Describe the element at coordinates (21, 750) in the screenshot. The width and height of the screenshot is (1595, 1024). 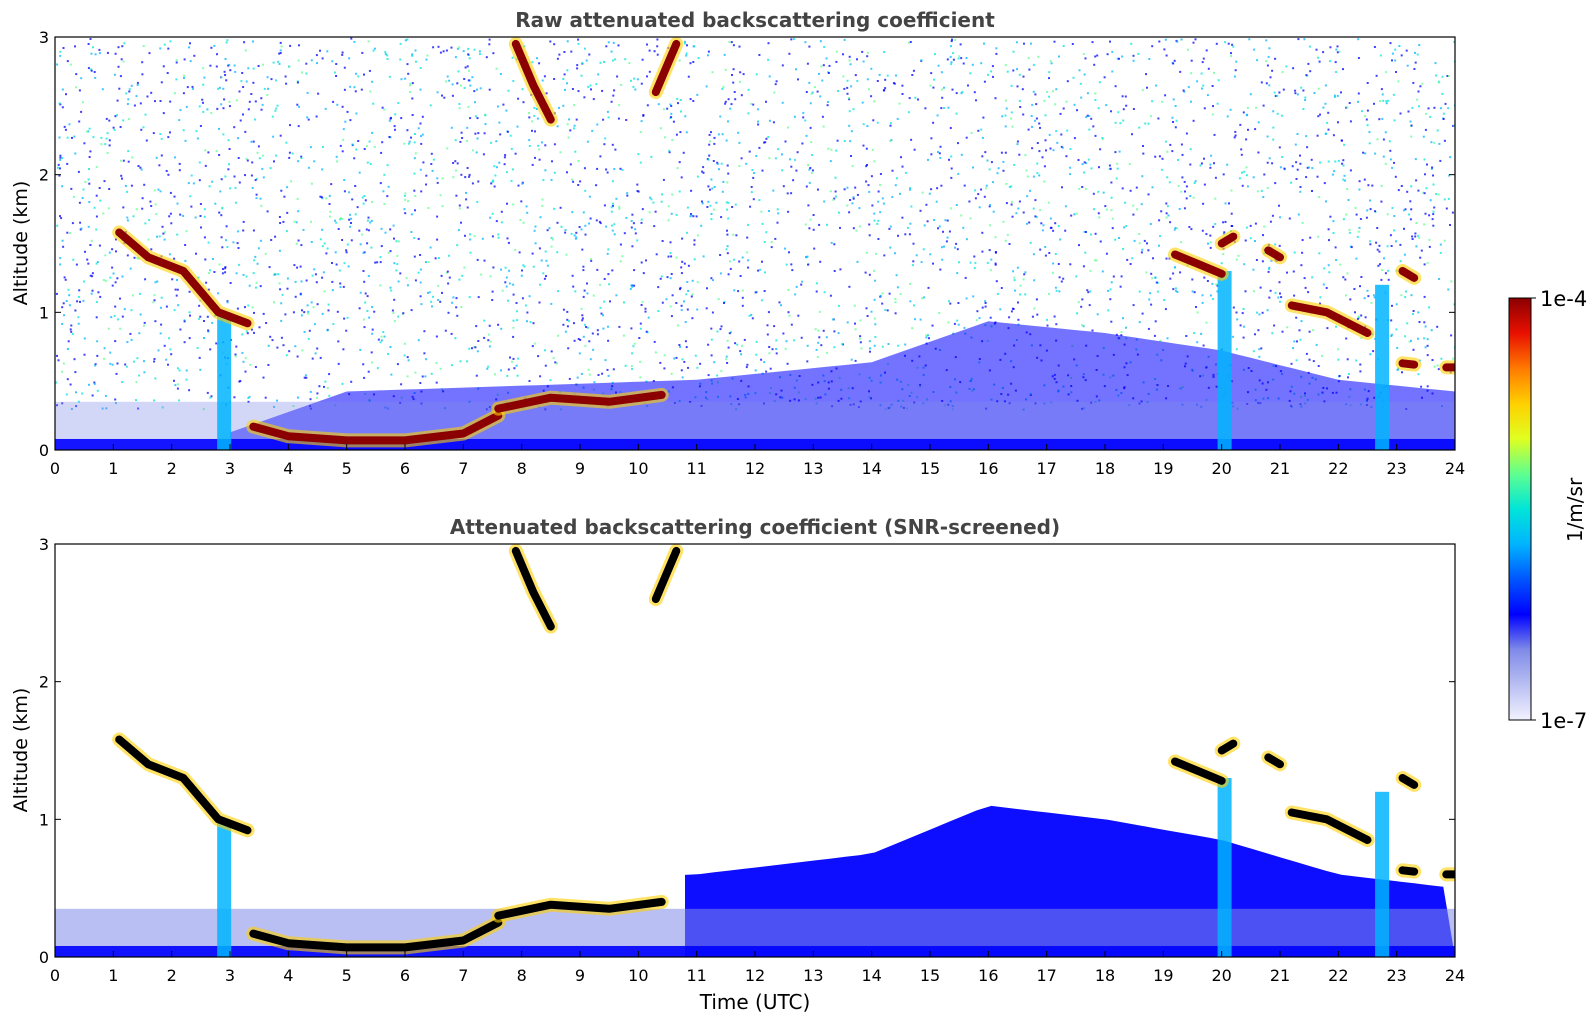
I see `bottom-y-axis-label: Altitude (km)` at that location.